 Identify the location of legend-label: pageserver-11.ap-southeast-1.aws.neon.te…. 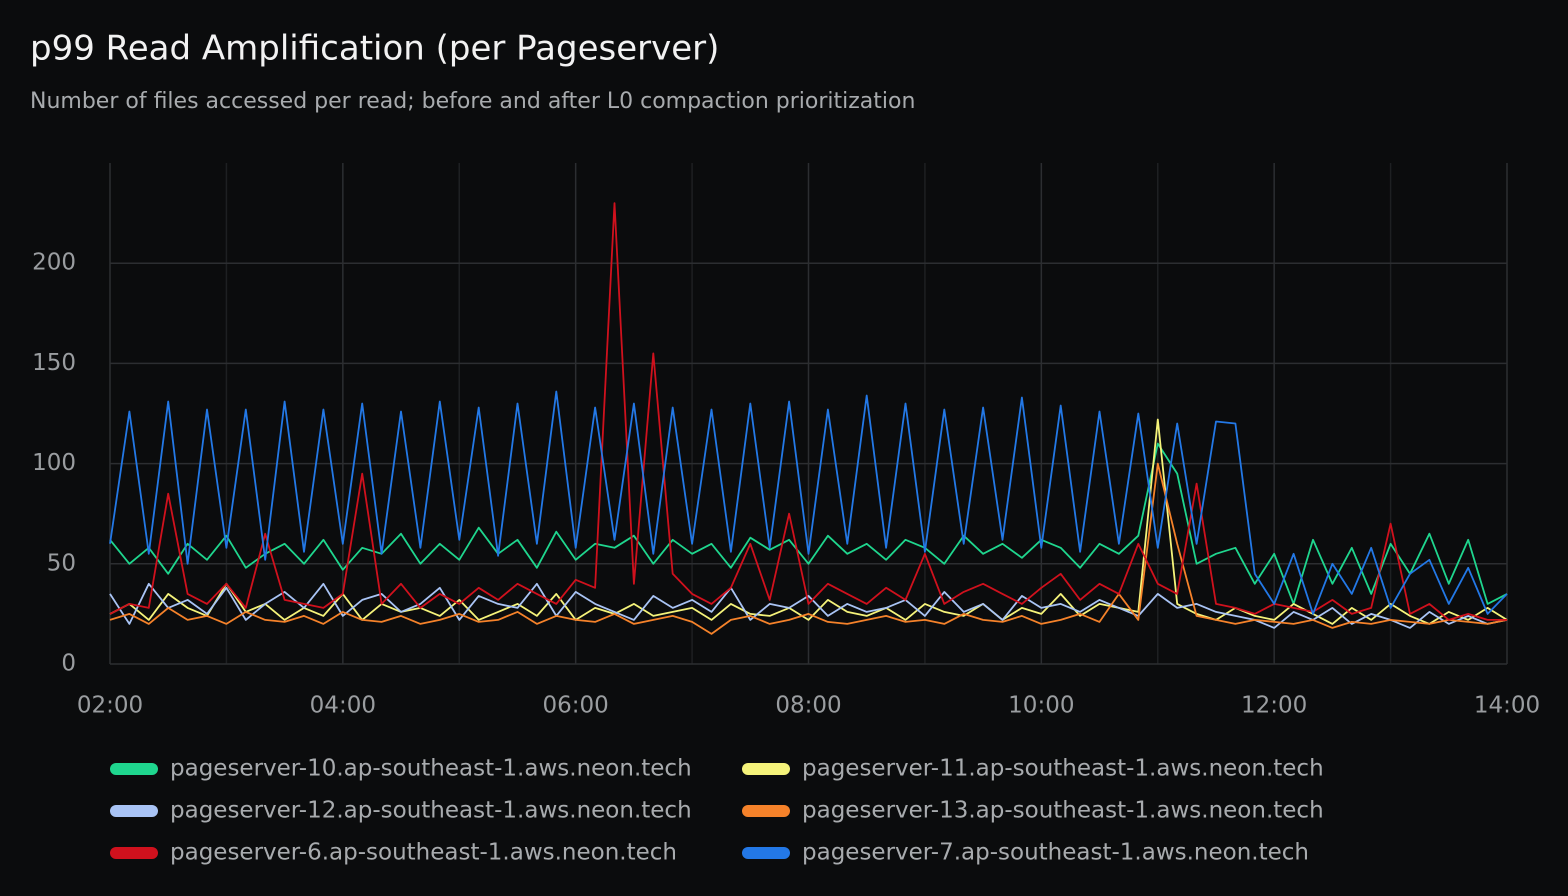
(1063, 769).